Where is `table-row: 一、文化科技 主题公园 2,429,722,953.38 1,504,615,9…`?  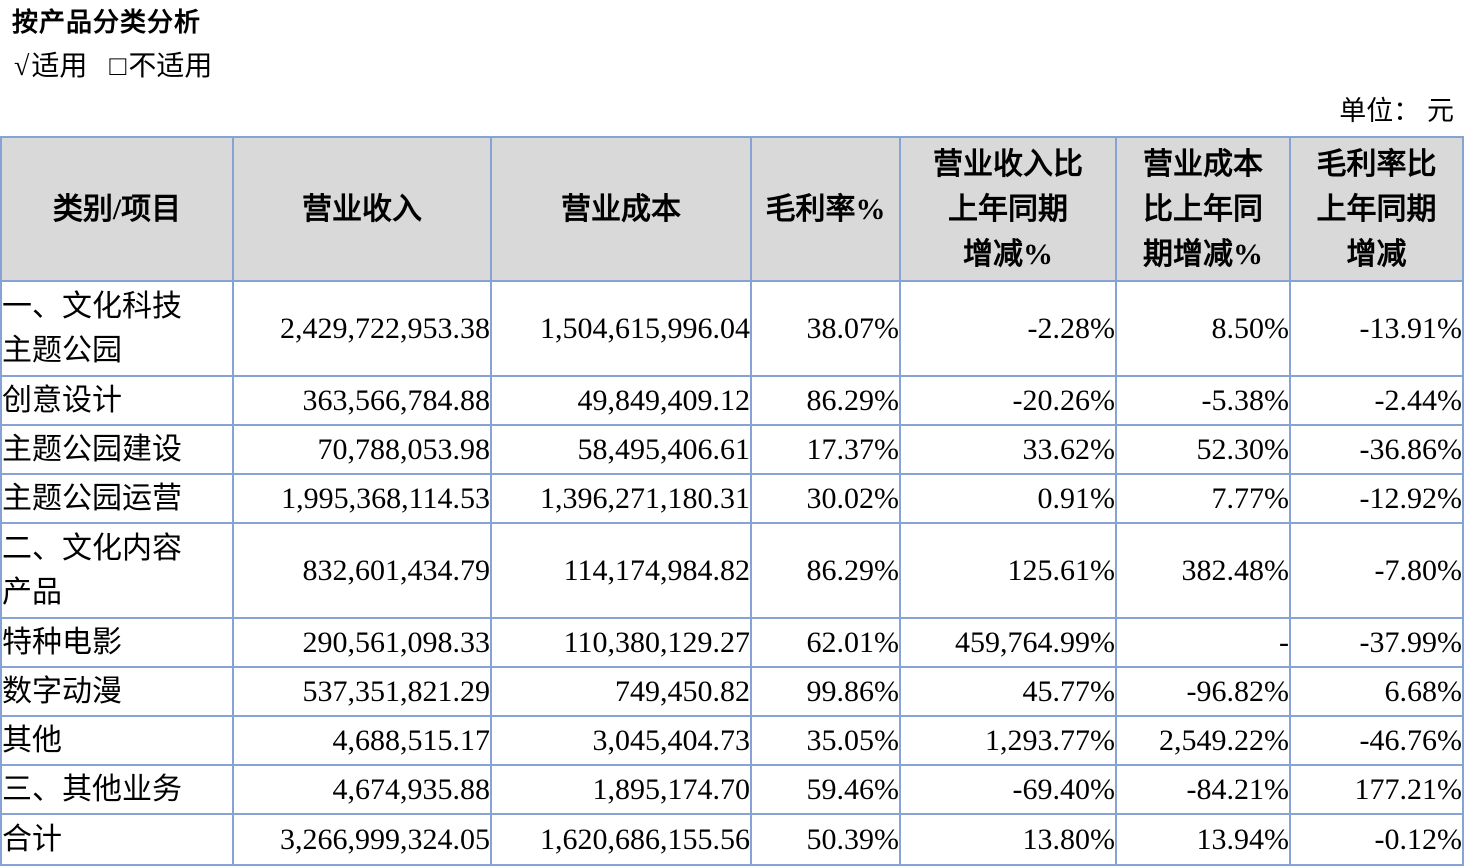 table-row: 一、文化科技 主题公园 2,429,722,953.38 1,504,615,9… is located at coordinates (732, 329).